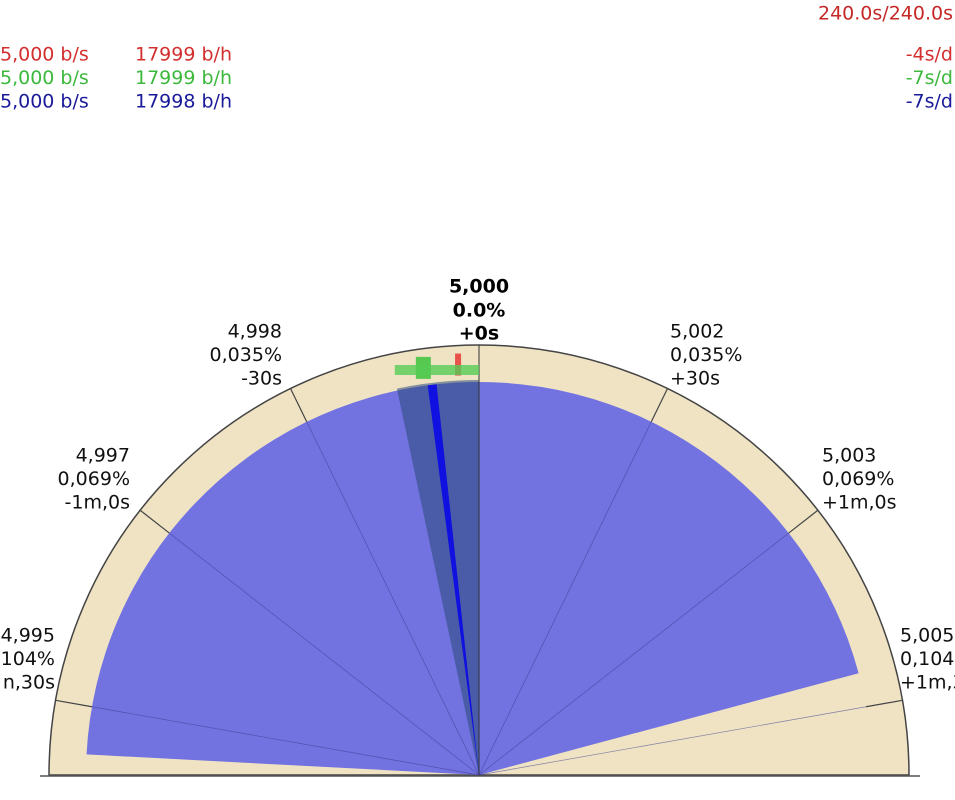 The height and width of the screenshot is (800, 955). Describe the element at coordinates (97, 503) in the screenshot. I see `scale-offset: -1m,0s` at that location.